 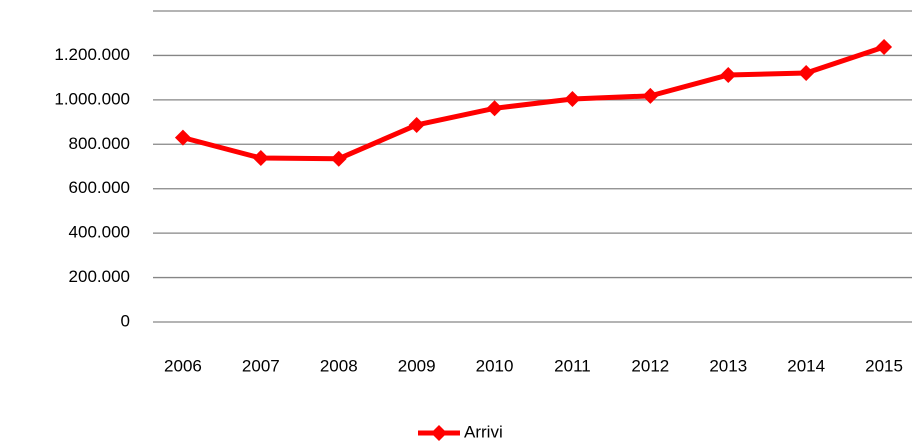 I want to click on x-tick-label: 2006, so click(x=183, y=365).